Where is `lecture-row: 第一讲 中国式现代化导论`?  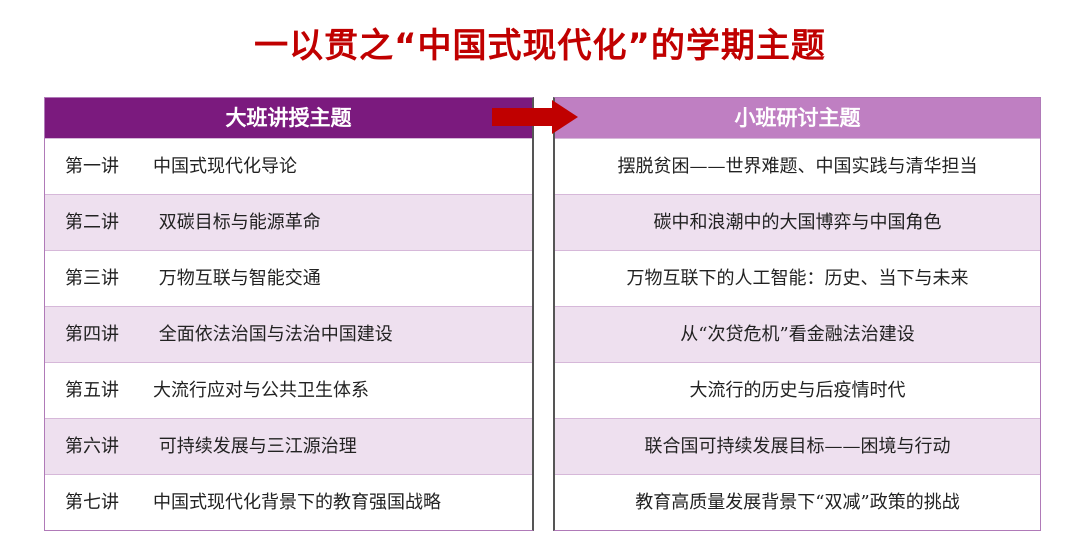 lecture-row: 第一讲 中国式现代化导论 is located at coordinates (288, 166).